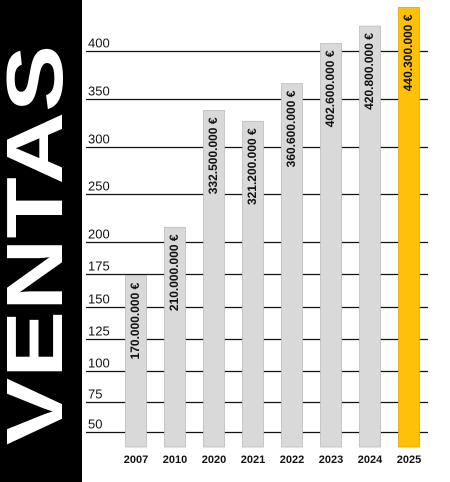 This screenshot has height=482, width=450. Describe the element at coordinates (369, 71) in the screenshot. I see `bar-value-label-2024: 420.800.000 €` at that location.